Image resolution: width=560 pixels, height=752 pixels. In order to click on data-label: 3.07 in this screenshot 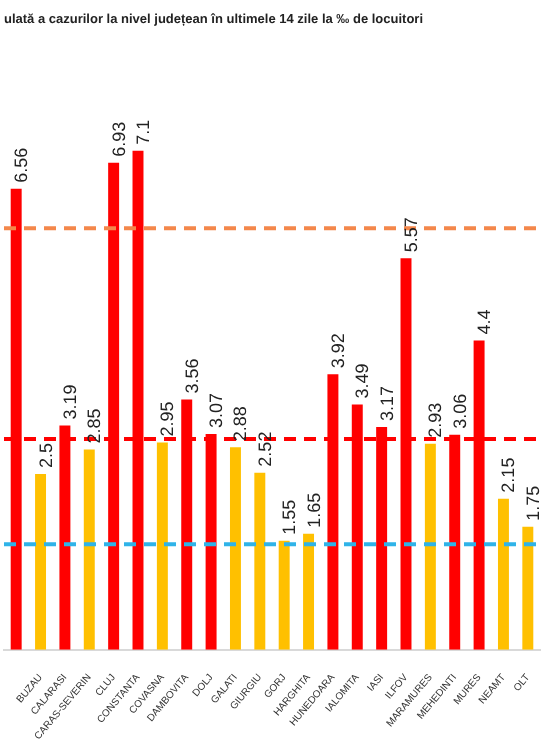, I will do `click(216, 410)`.